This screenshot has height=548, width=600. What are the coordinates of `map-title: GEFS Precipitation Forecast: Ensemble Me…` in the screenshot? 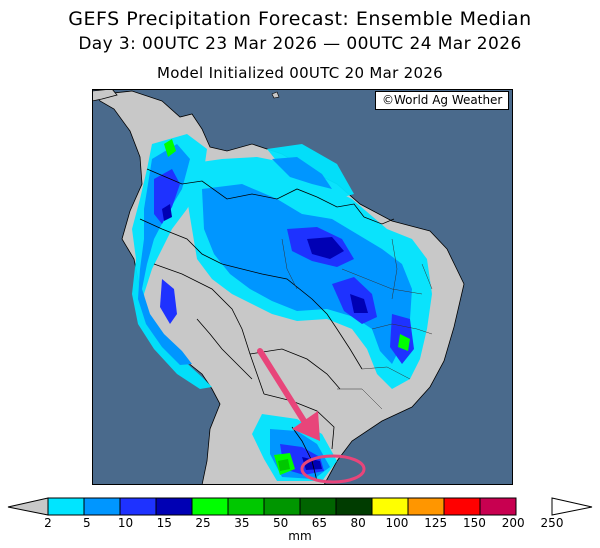 It's located at (300, 19).